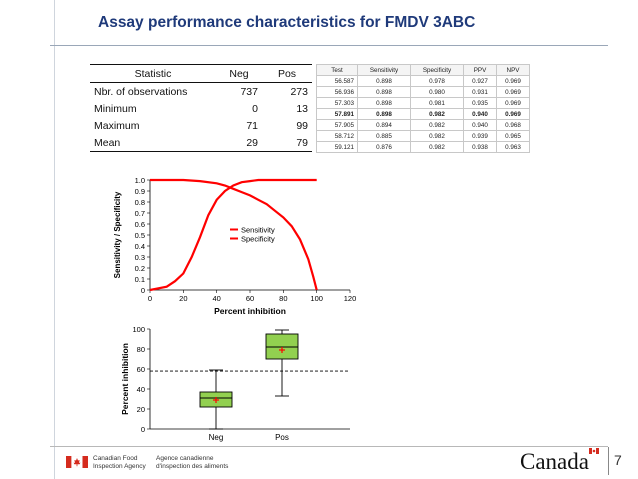 The height and width of the screenshot is (479, 638). I want to click on table-row: 56.936 0.898 0.980 0.931 0.969, so click(423, 92).